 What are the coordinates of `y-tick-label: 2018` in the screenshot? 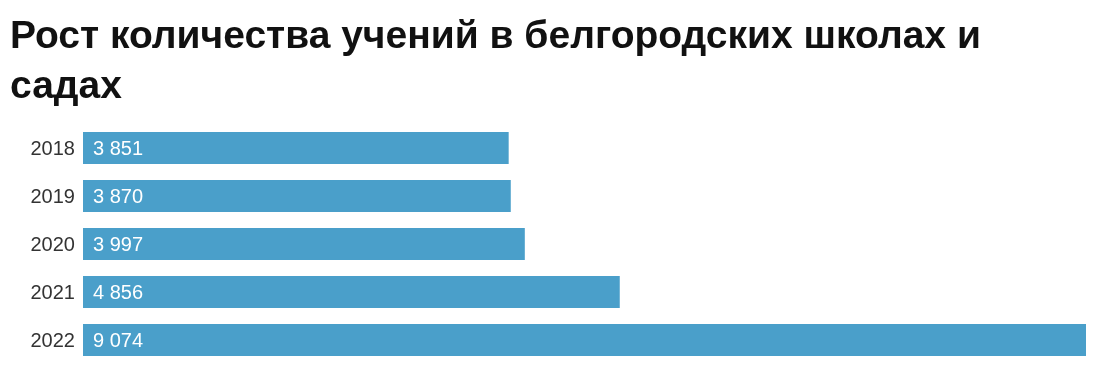 It's located at (52, 148).